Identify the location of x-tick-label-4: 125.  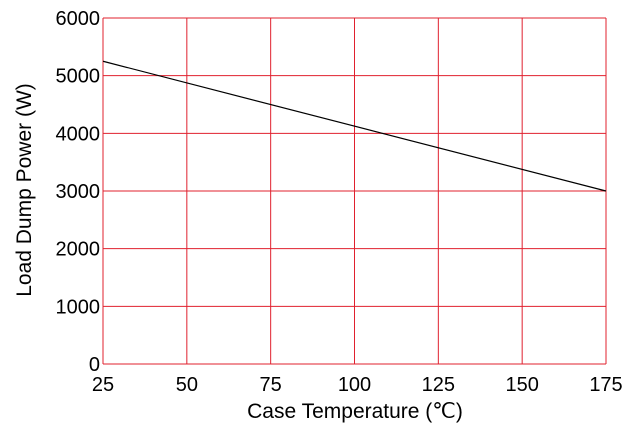
(438, 385).